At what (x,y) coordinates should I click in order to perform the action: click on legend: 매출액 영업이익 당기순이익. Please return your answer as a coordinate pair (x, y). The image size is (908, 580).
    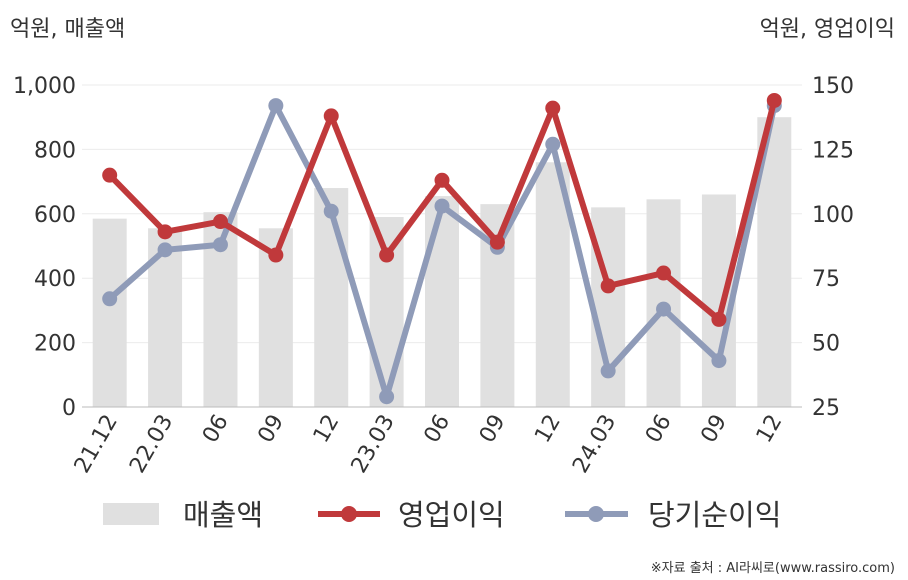
    Looking at the image, I should click on (442, 515).